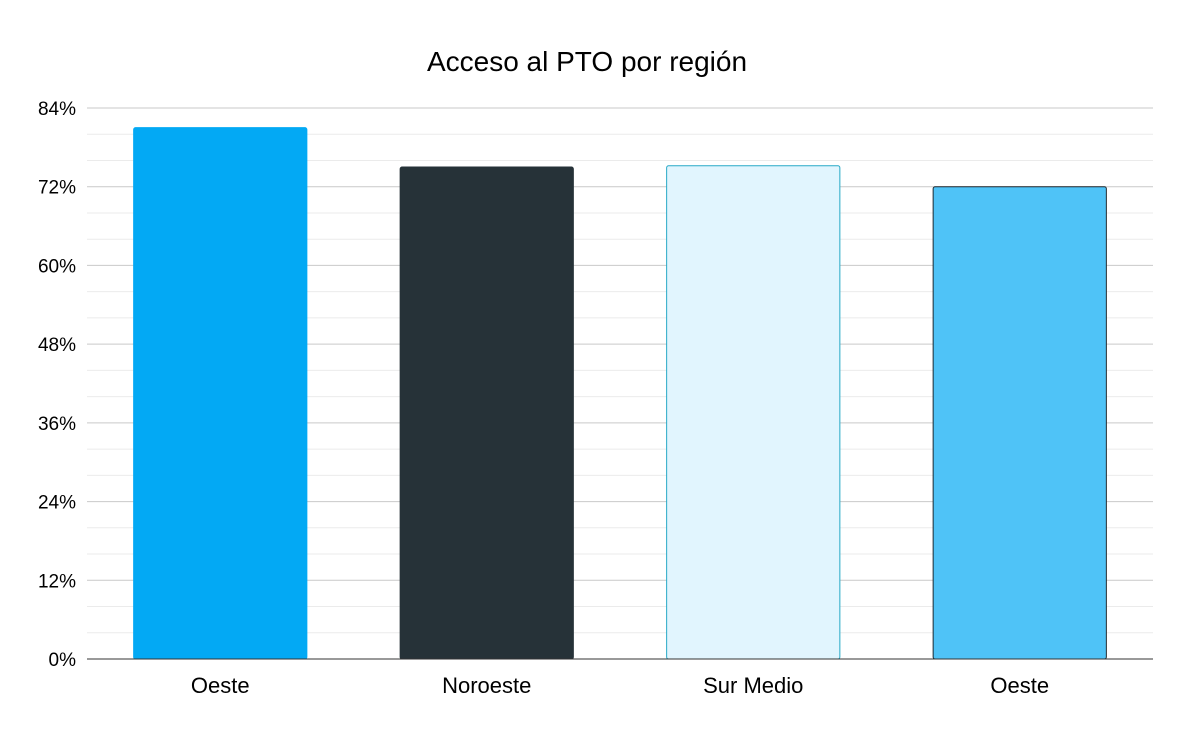  I want to click on y-axis-tick-labels: 0% 12% 24% 36% 48% 60% 72% 84%, so click(57, 385).